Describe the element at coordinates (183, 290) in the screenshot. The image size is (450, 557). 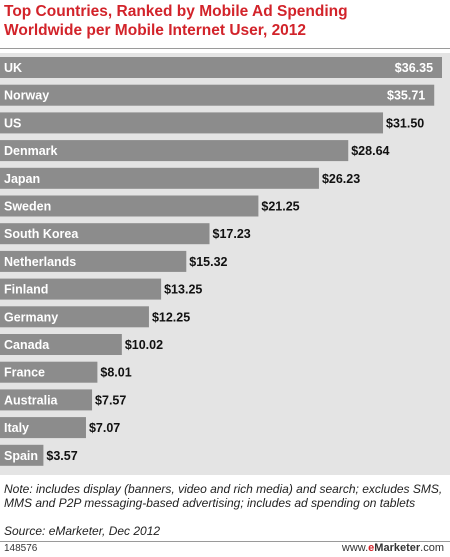
I see `value-label: $13.25` at that location.